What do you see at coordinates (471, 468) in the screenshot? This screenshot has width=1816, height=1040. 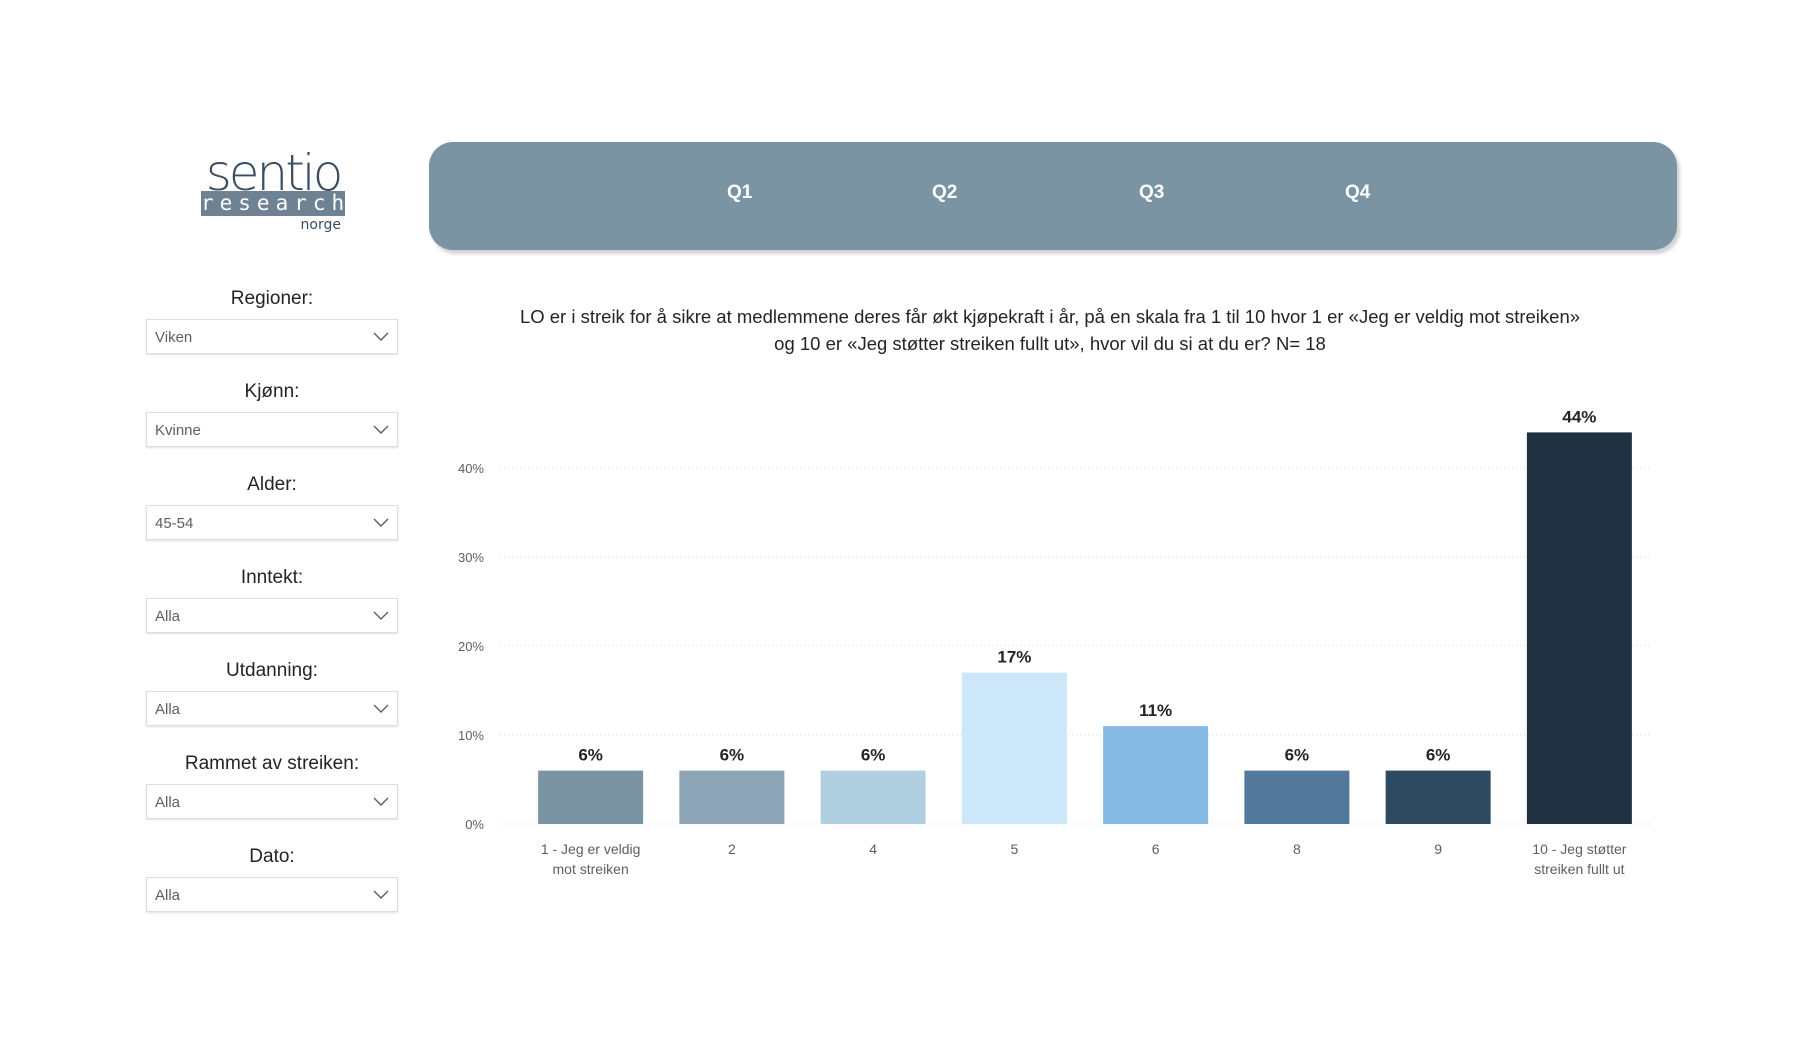 I see `y-tick-label: 40%` at bounding box center [471, 468].